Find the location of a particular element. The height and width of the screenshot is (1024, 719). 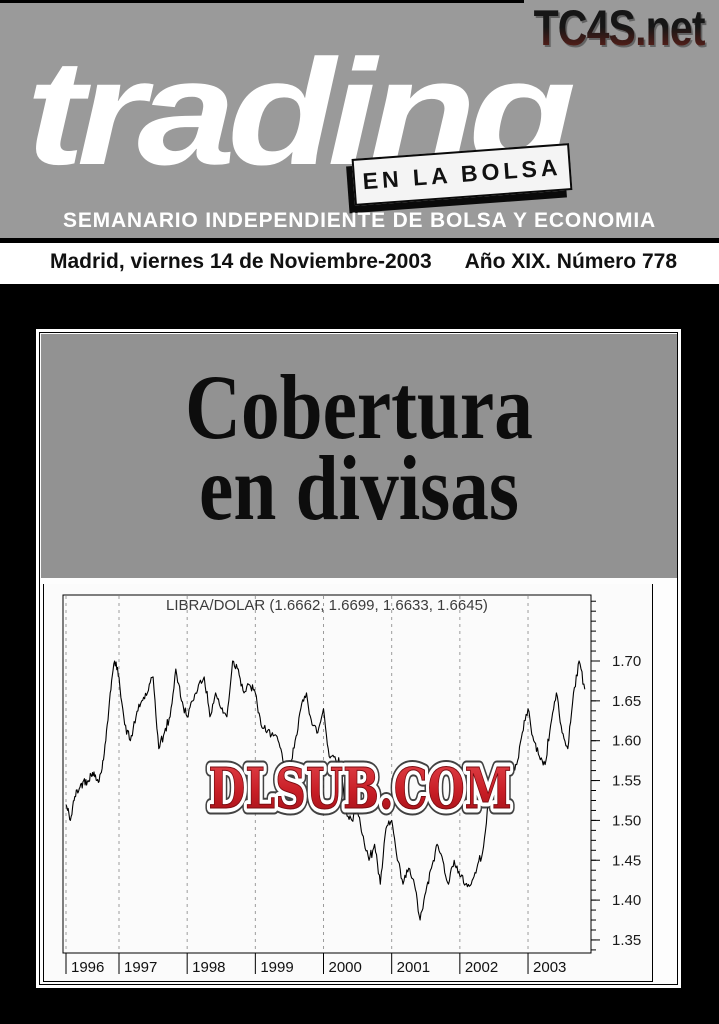

svg-text: 2000 is located at coordinates (345, 967).